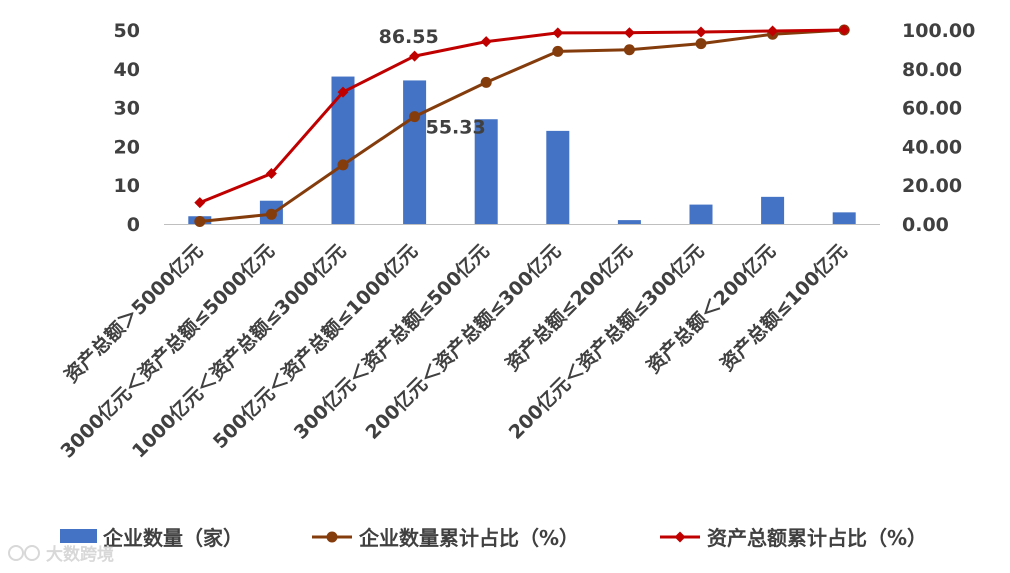 The width and height of the screenshot is (1010, 573). I want to click on x-tick-label: 资产总额＜200亿元, so click(711, 308).